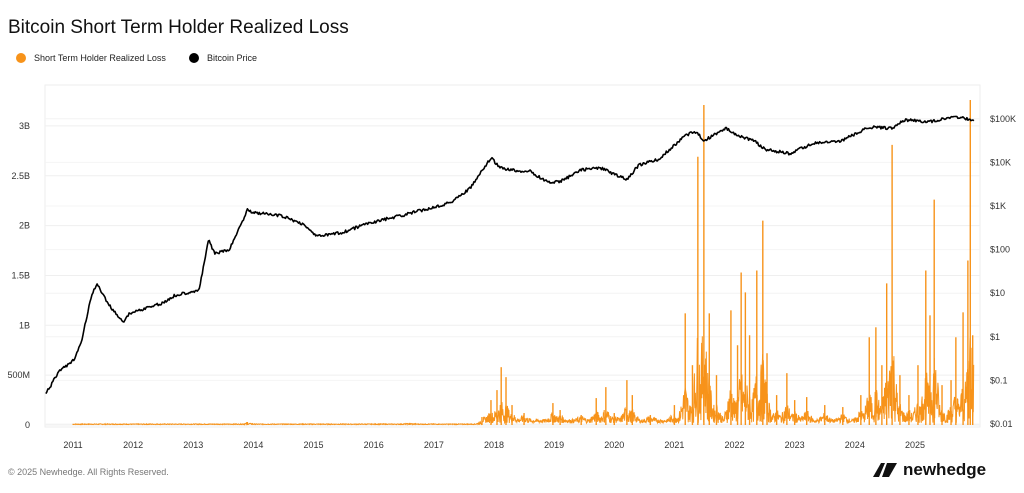 This screenshot has height=493, width=1024. I want to click on copyright: © 2025 Newhedge. All Rights Reserved., so click(88, 472).